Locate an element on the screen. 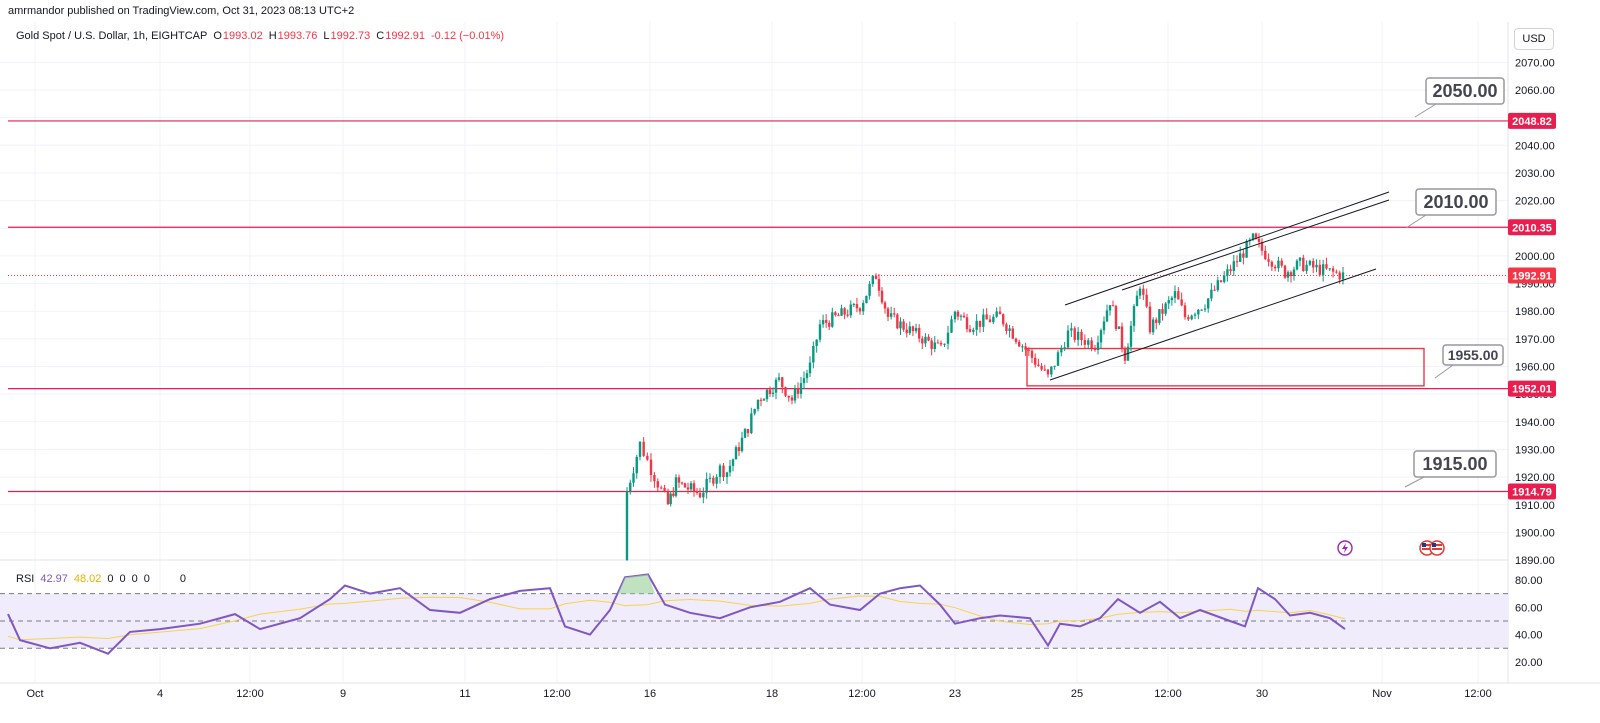 Image resolution: width=1600 pixels, height=723 pixels. flash-icon-ring is located at coordinates (1345, 548).